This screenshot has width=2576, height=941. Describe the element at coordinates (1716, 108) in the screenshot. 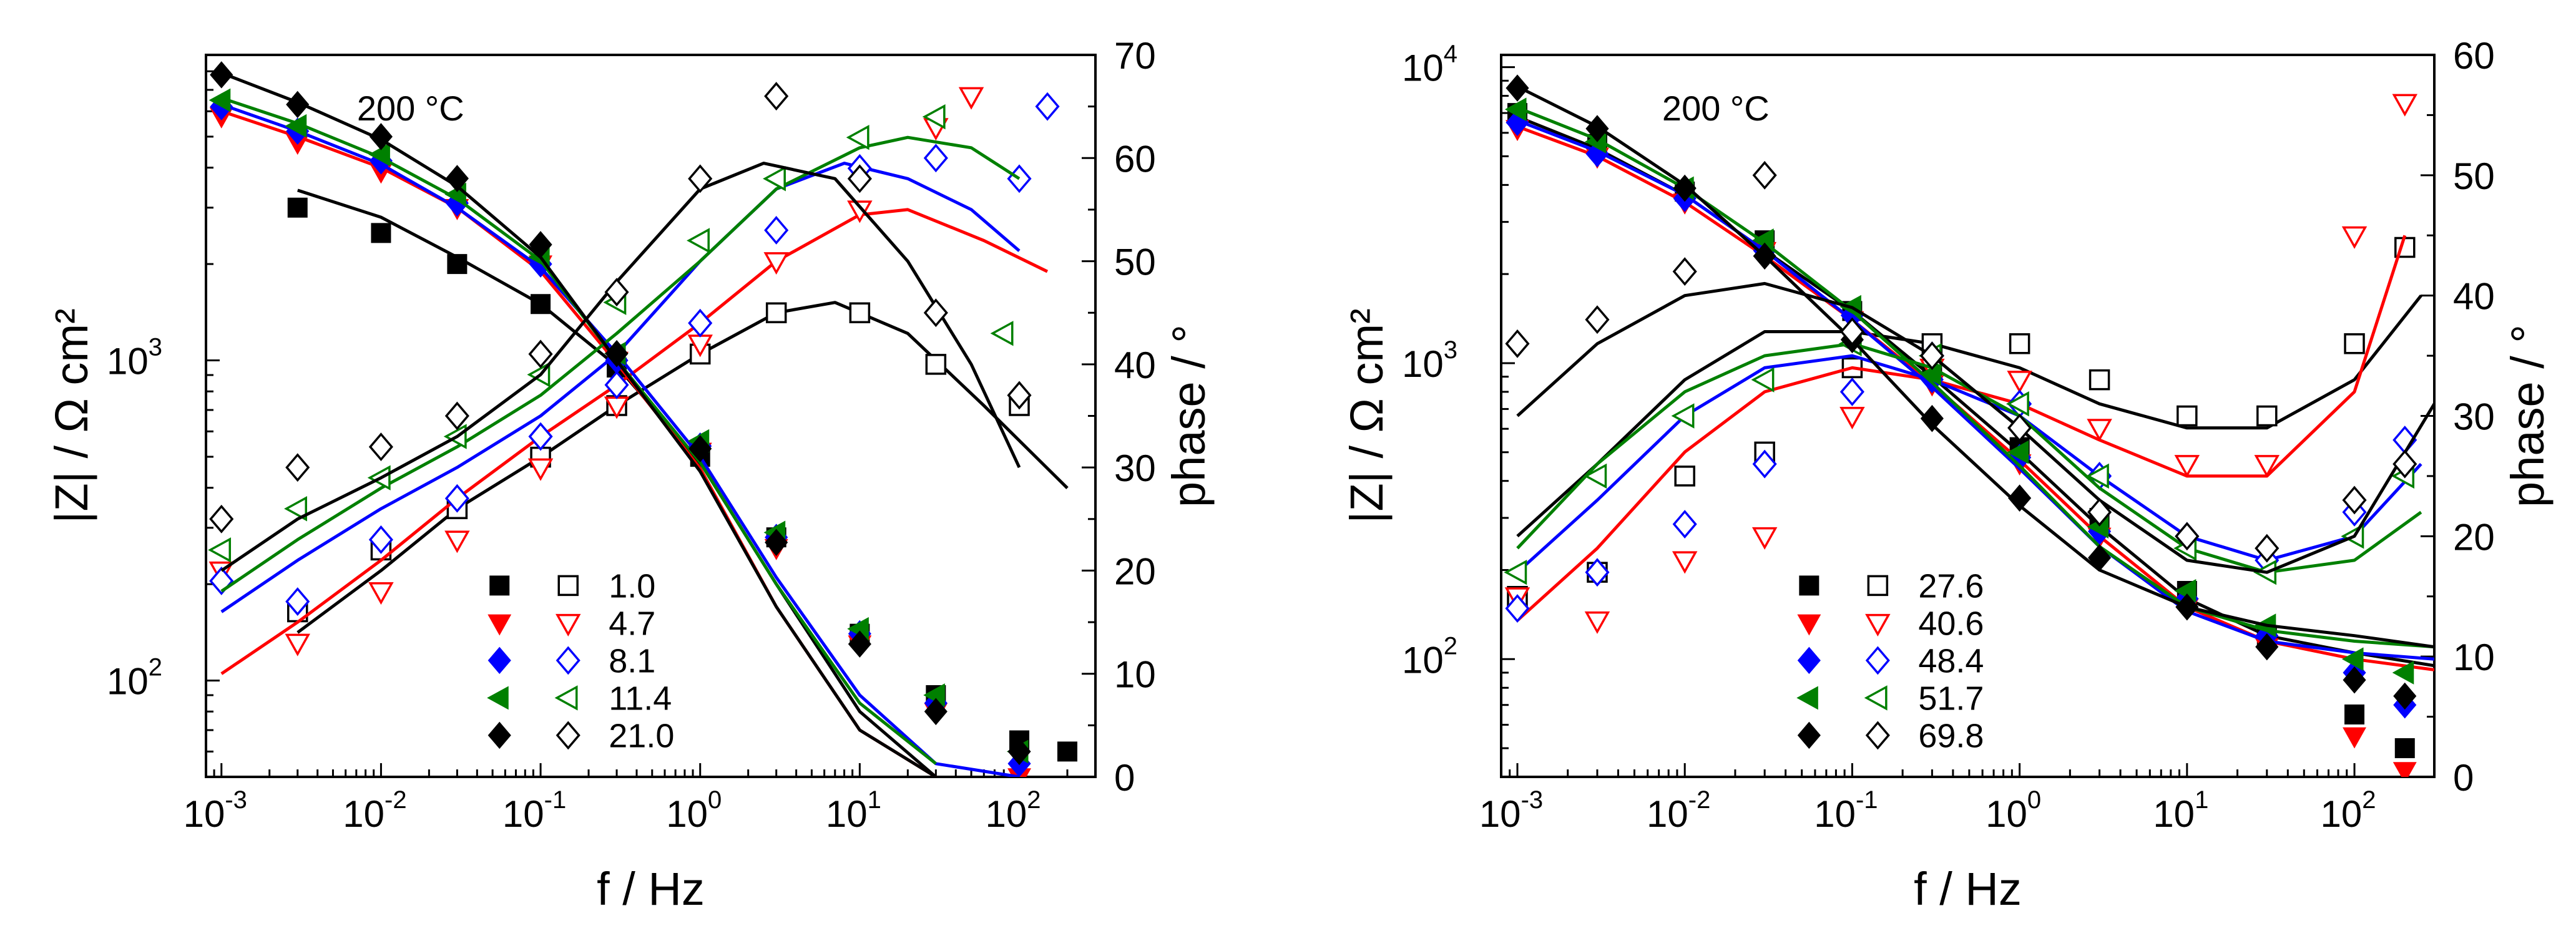

I see `temperature-annotation: 200 °C` at that location.